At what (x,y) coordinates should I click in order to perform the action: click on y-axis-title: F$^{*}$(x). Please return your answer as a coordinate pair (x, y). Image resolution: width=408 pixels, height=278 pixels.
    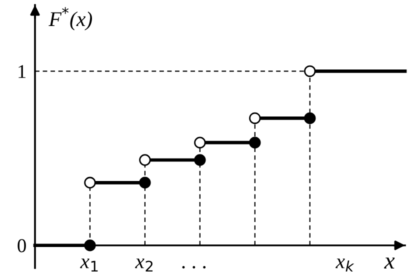
    Looking at the image, I should click on (70, 18).